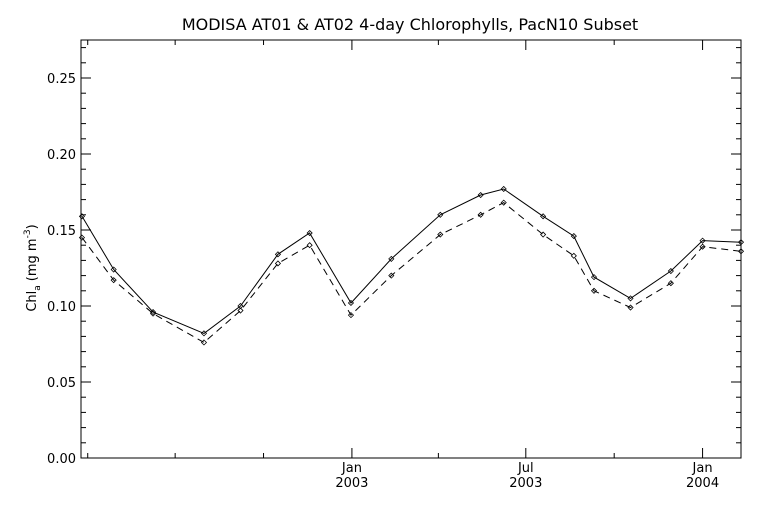 The width and height of the screenshot is (768, 512). I want to click on y-tick-label: 0.15, so click(61, 231).